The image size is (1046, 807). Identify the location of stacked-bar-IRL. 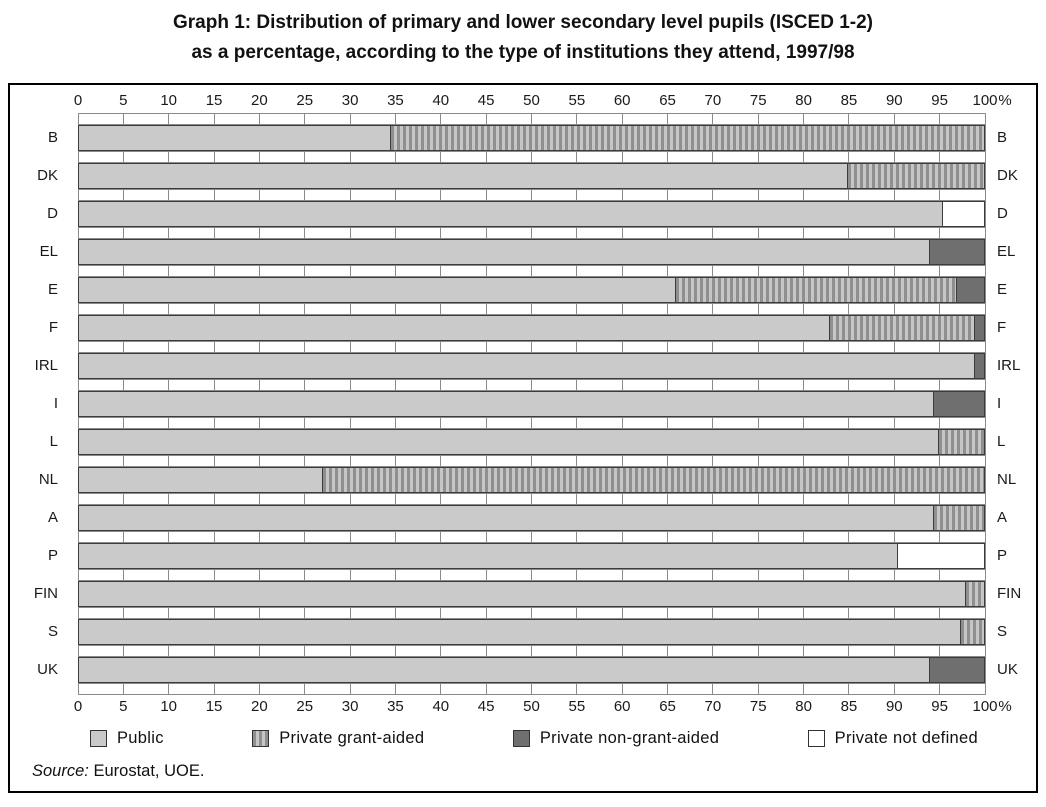
(531, 365).